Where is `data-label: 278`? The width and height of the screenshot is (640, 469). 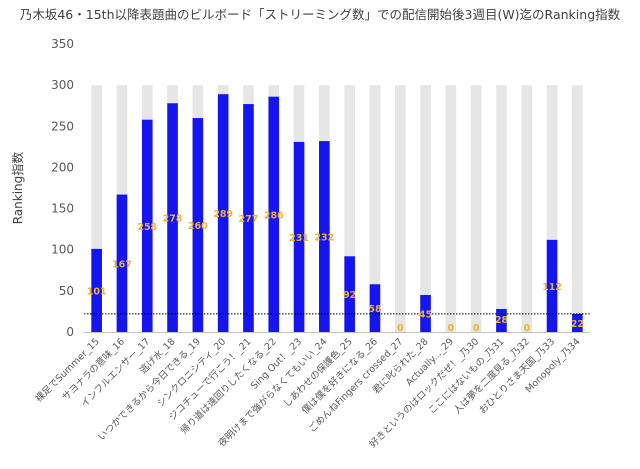 data-label: 278 is located at coordinates (173, 219).